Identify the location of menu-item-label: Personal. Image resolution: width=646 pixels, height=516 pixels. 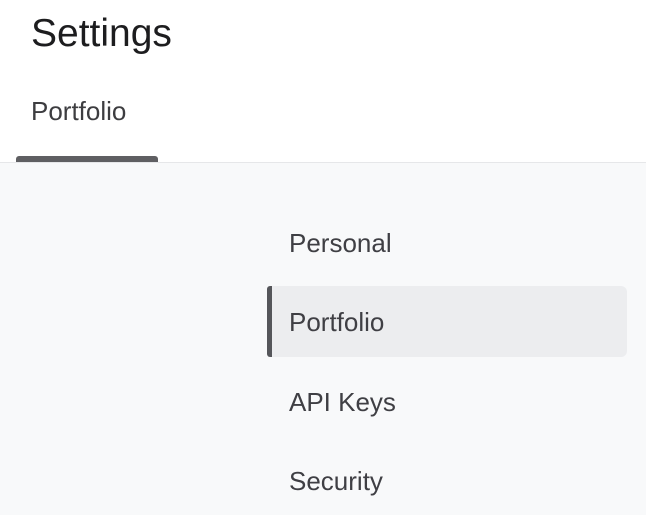
(340, 242).